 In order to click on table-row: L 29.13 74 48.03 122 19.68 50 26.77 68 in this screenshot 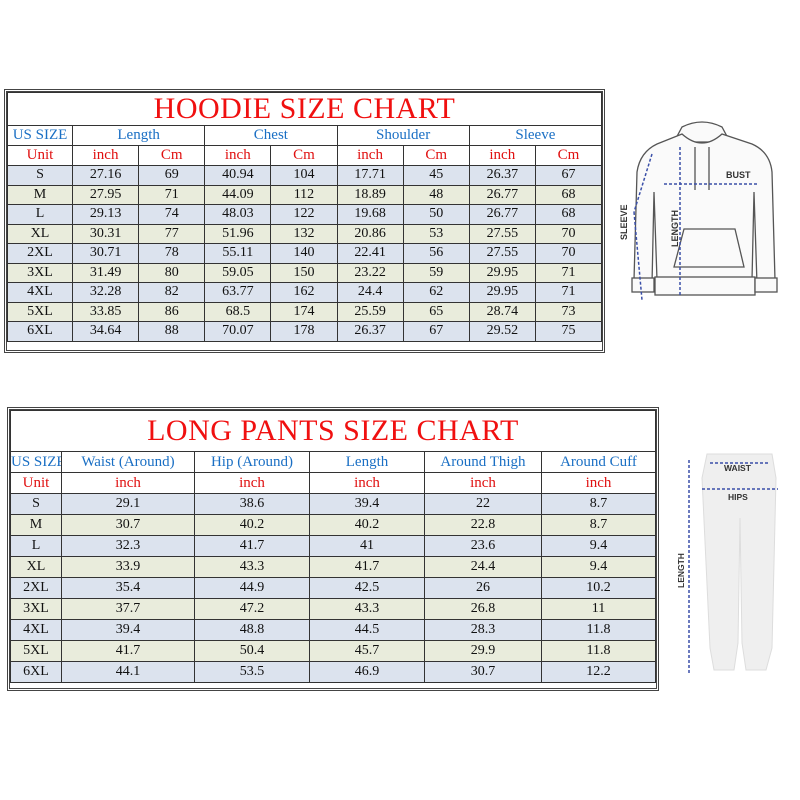, I will do `click(305, 214)`.